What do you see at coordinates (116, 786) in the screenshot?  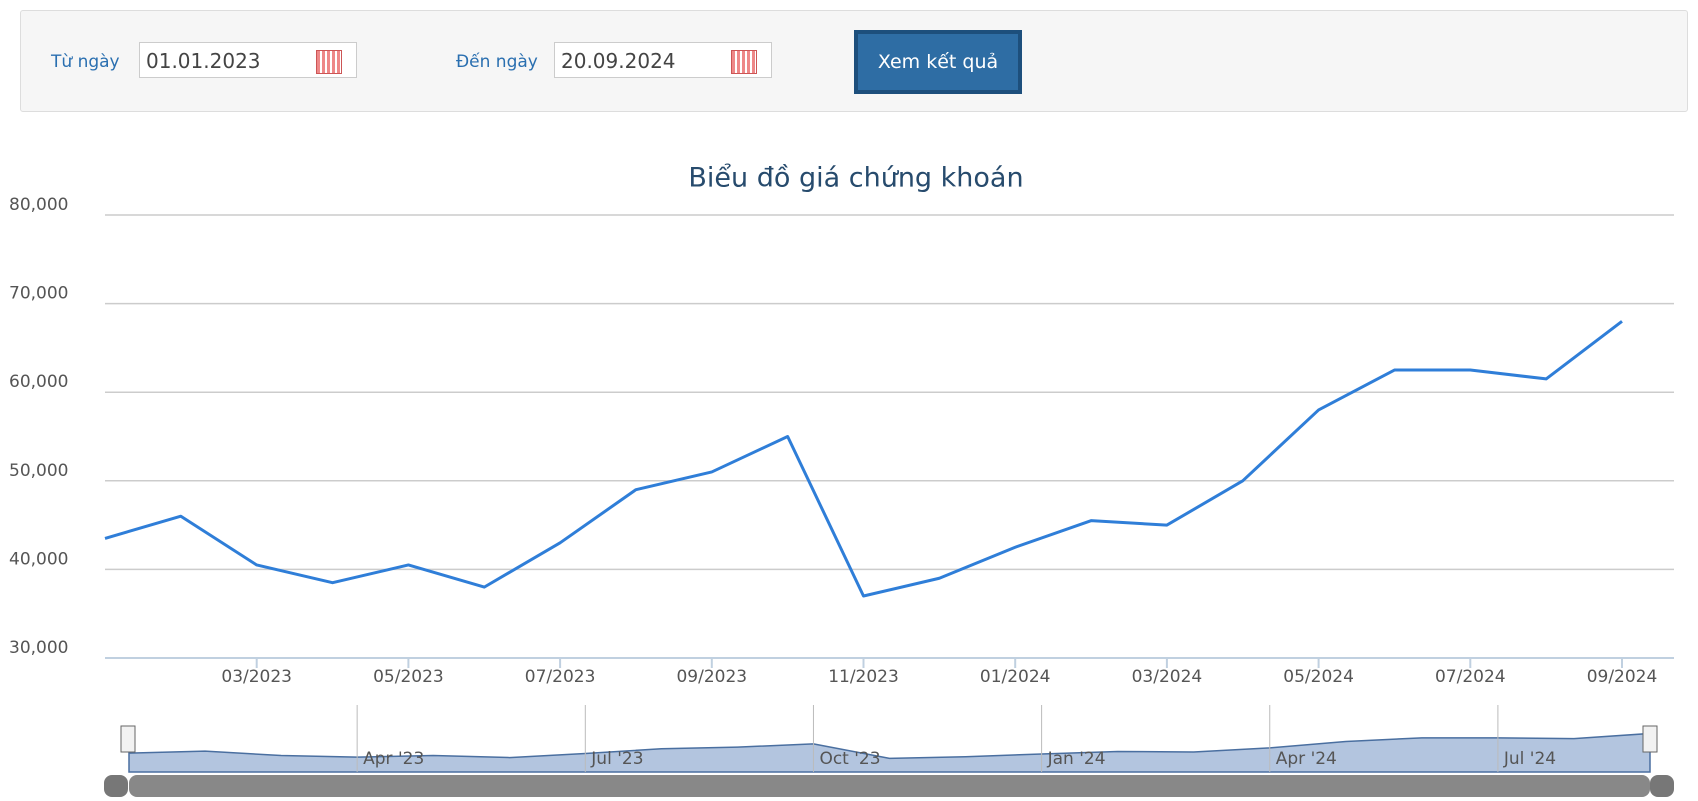 I see `scroll-left` at bounding box center [116, 786].